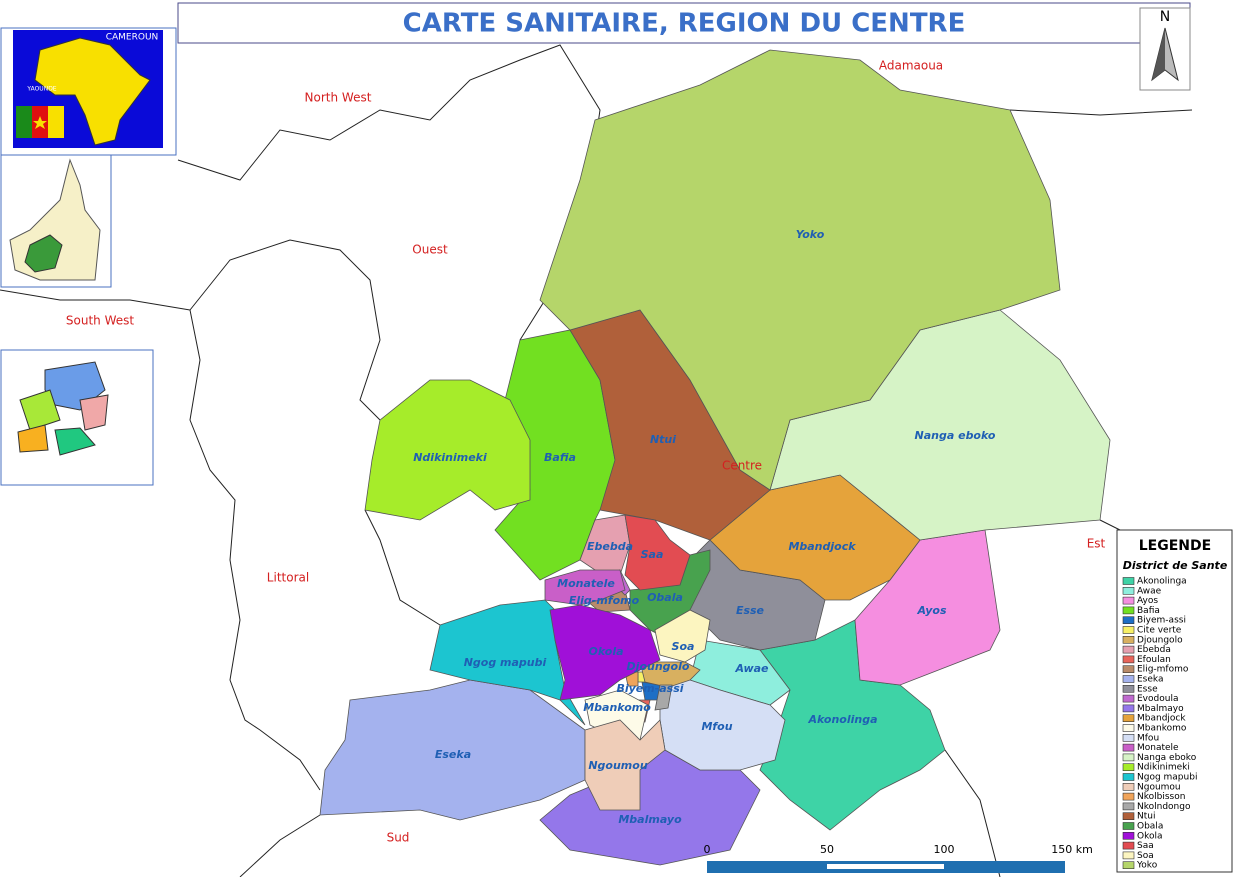  What do you see at coordinates (658, 666) in the screenshot?
I see `district-label: Djoungolo` at bounding box center [658, 666].